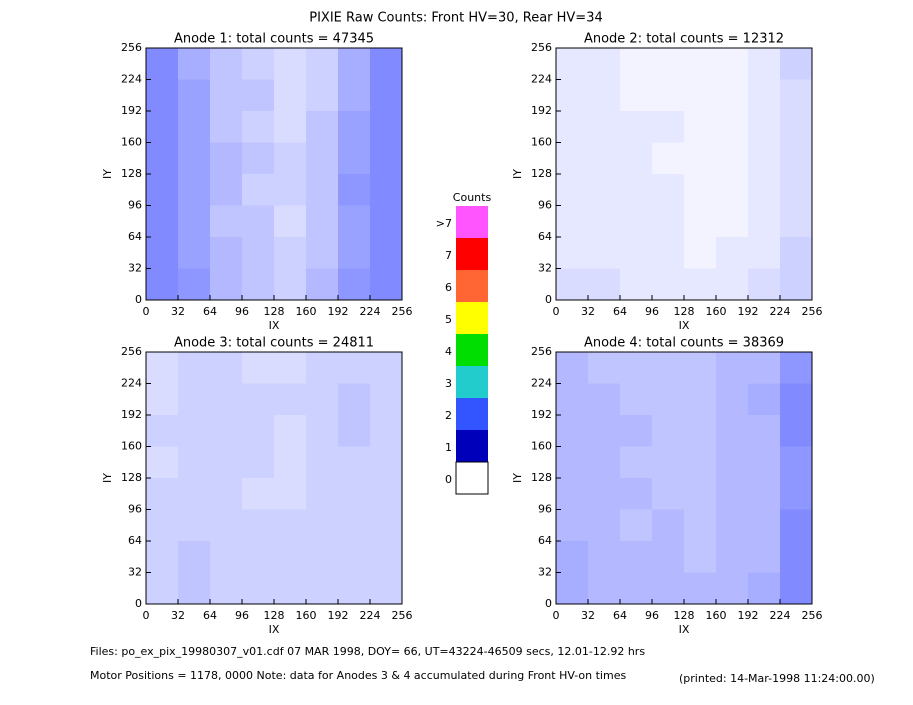  Describe the element at coordinates (274, 311) in the screenshot. I see `x-tick-label: 128` at that location.